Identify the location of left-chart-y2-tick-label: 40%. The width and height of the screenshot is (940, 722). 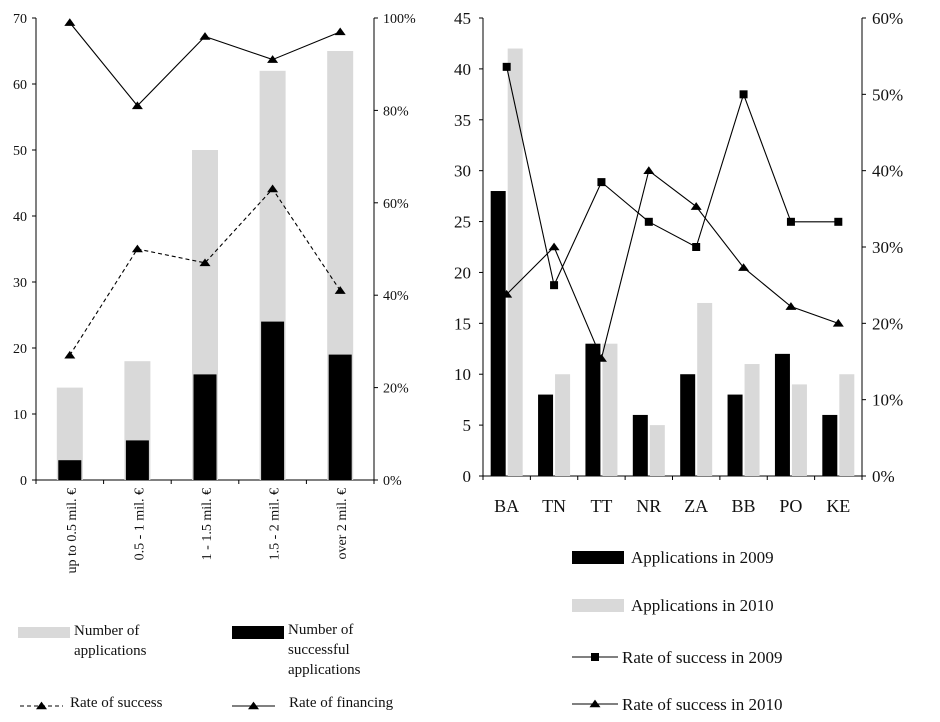
(396, 296).